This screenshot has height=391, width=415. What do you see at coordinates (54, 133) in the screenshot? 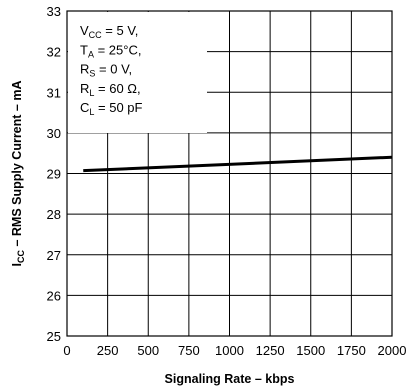
I see `y-tick-label: 30` at bounding box center [54, 133].